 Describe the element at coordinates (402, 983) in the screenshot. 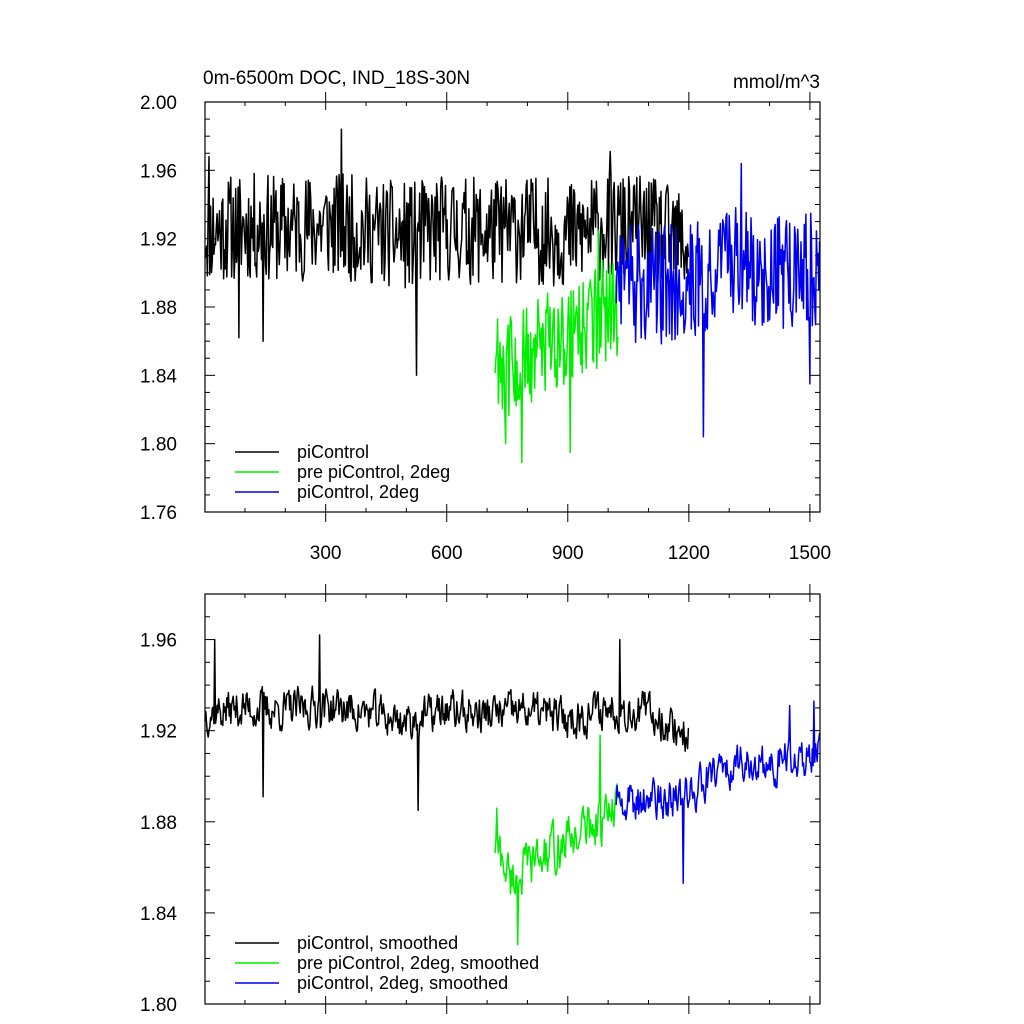

I see `legend-label: piControl, 2deg, smoothed` at that location.